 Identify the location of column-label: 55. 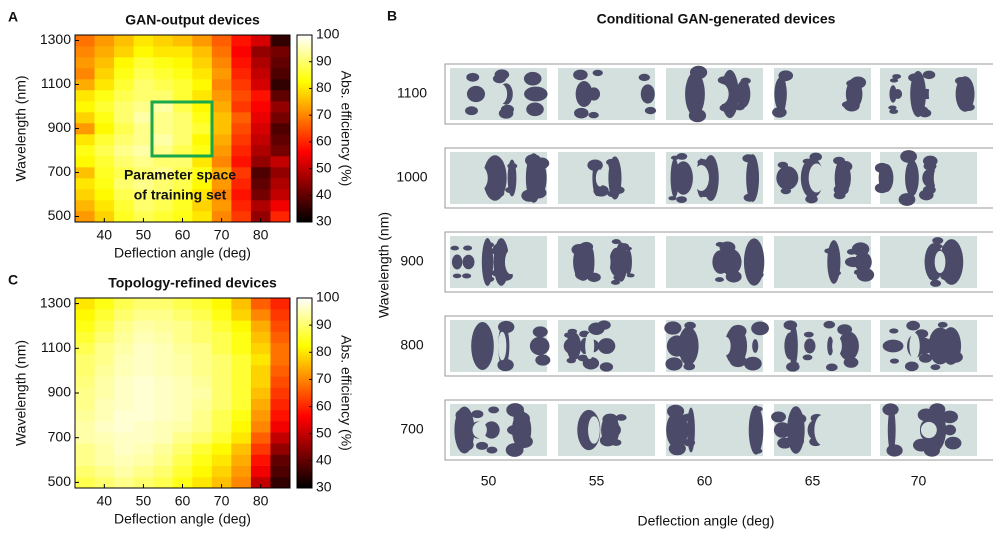
(597, 481).